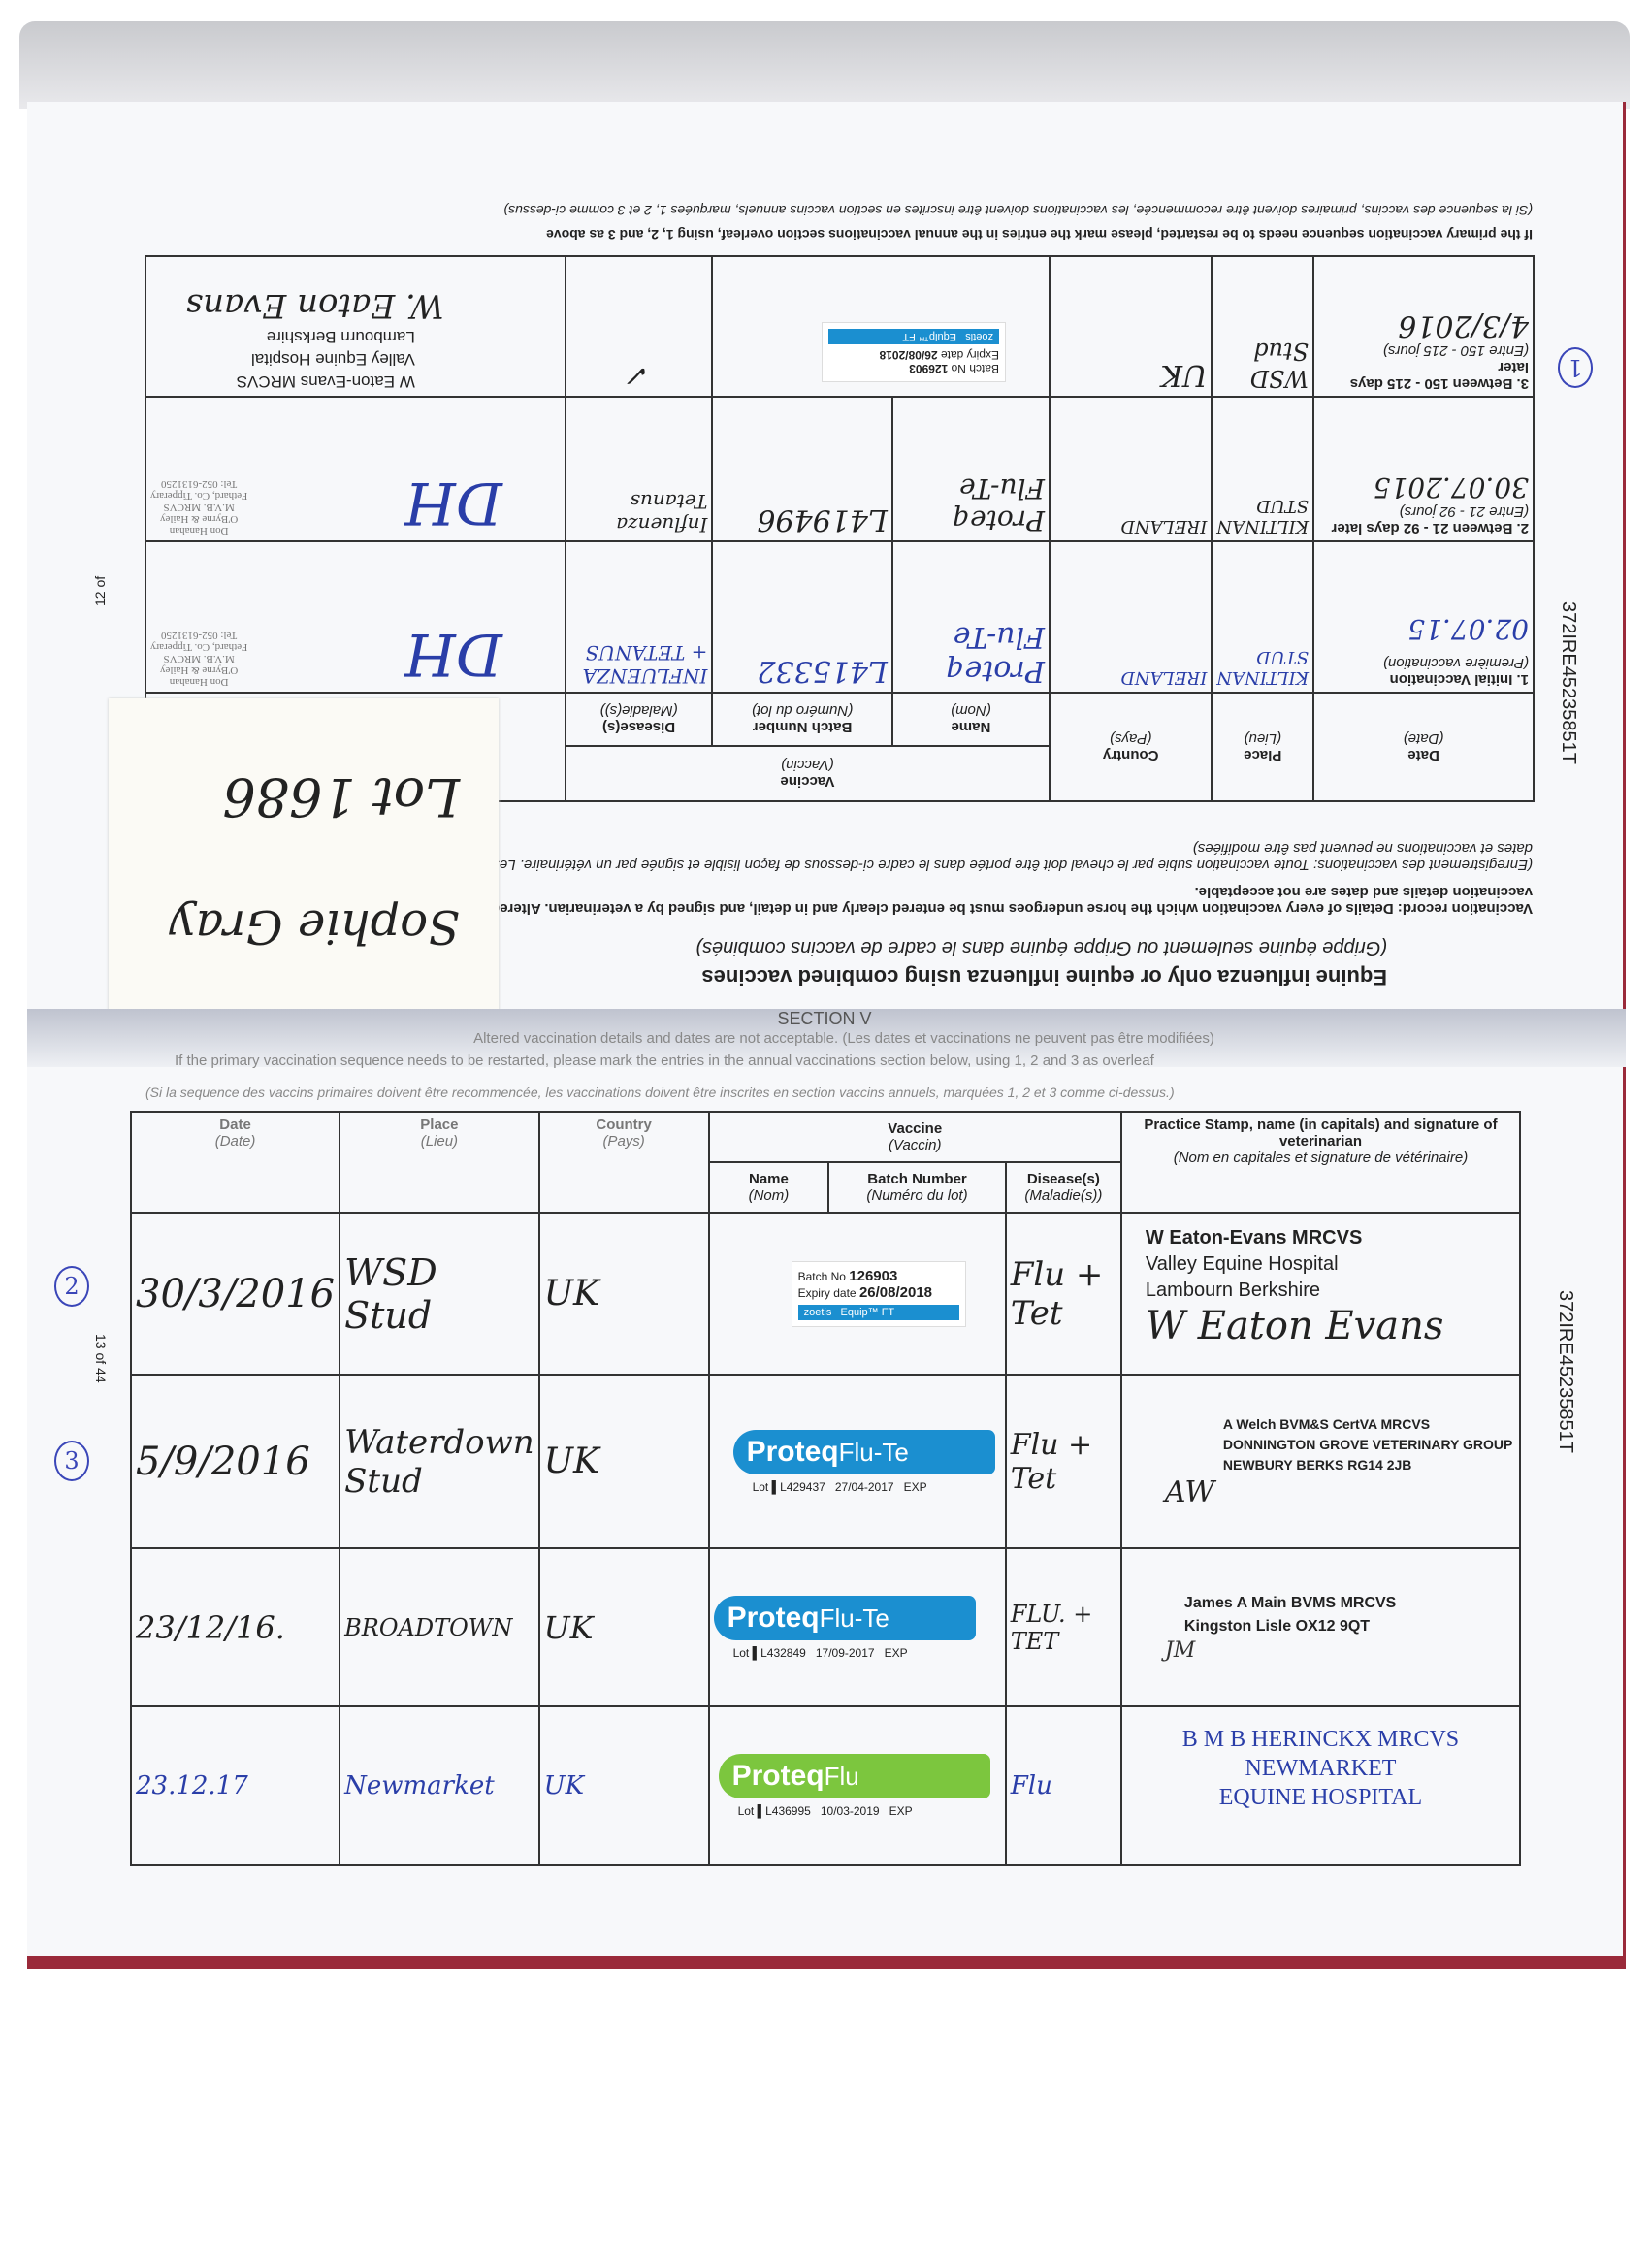 The image size is (1649, 2268). I want to click on batch-label-cell: ProteqFlu-Te Lot ▌L429437 27/04-2017 EXP, so click(857, 1461).